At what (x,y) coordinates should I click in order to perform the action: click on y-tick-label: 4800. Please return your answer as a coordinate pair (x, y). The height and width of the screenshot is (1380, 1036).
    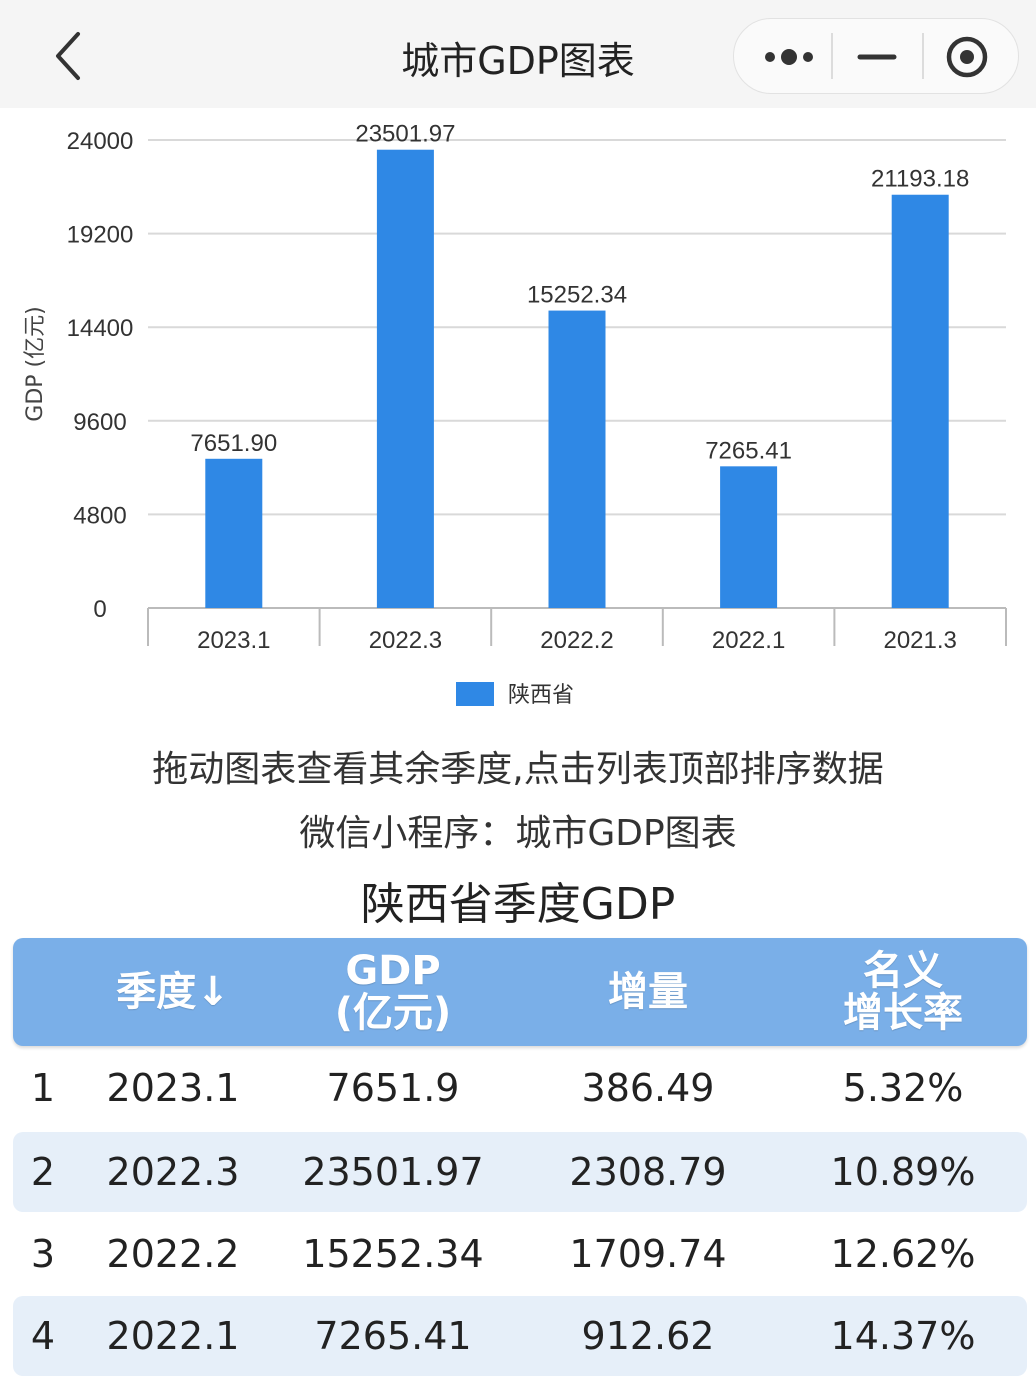
    Looking at the image, I should click on (99, 515).